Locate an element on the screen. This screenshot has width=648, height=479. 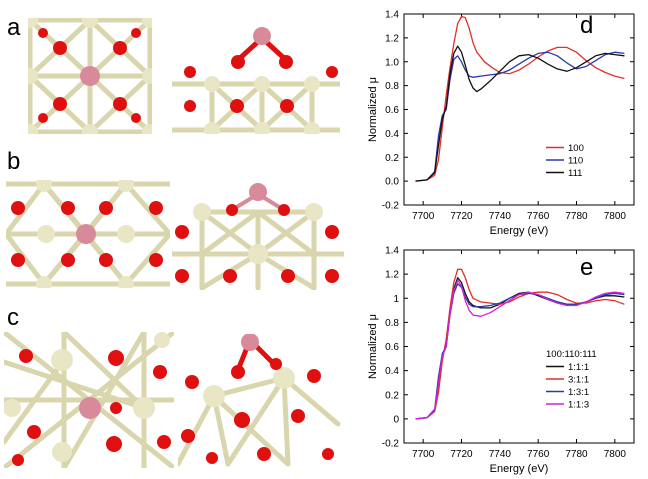
legend-label: 3:1:1 is located at coordinates (578, 380).